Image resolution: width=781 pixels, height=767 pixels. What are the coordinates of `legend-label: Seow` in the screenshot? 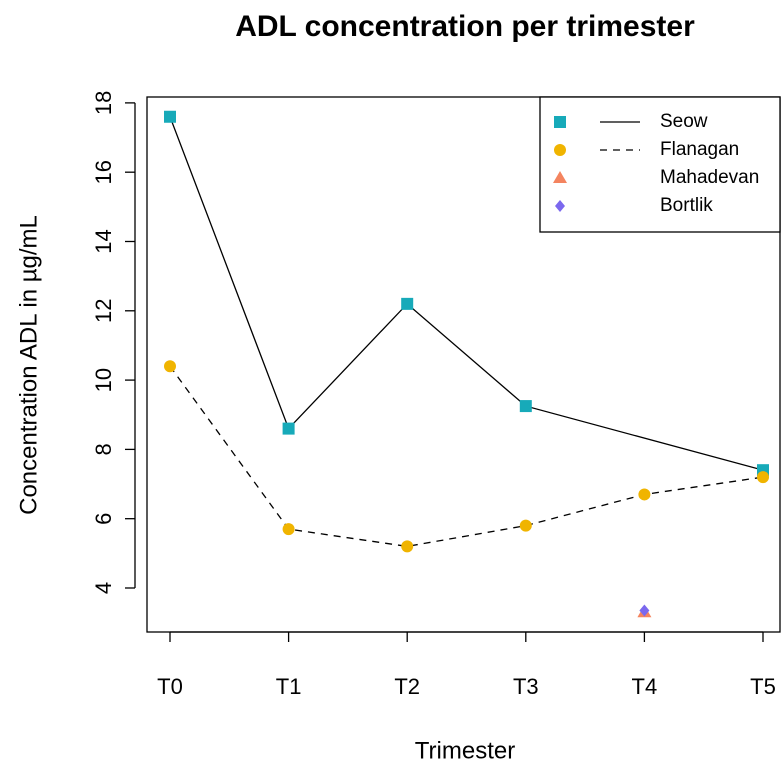 It's located at (684, 121).